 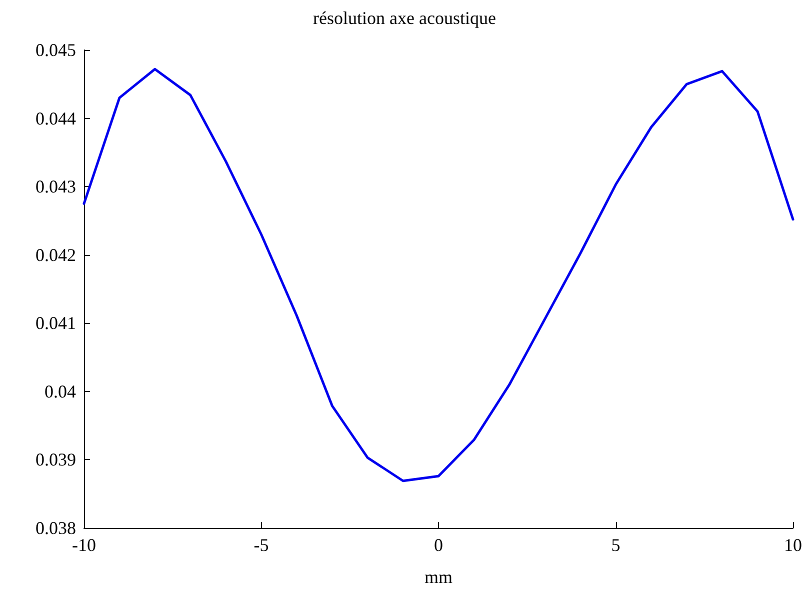 I want to click on y-tick-label: 0.044, so click(x=56, y=118).